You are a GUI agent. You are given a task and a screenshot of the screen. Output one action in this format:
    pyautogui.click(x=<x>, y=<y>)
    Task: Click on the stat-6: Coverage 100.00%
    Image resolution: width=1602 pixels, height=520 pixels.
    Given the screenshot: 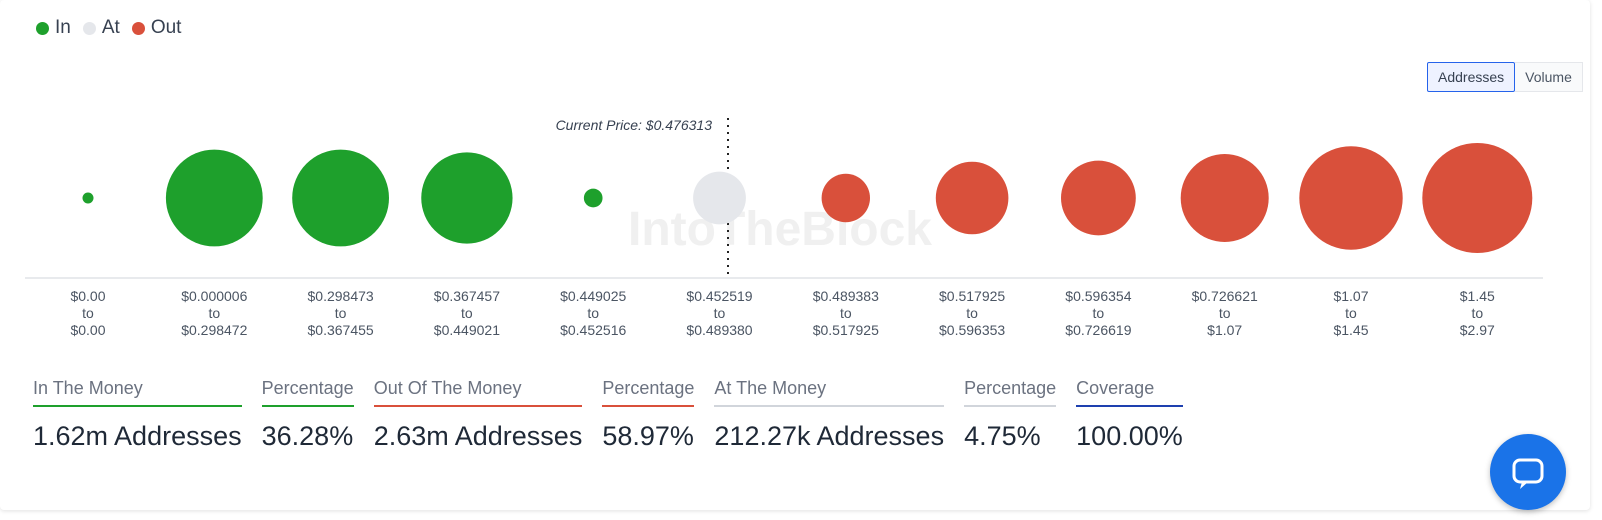 What is the action you would take?
    pyautogui.click(x=1129, y=415)
    